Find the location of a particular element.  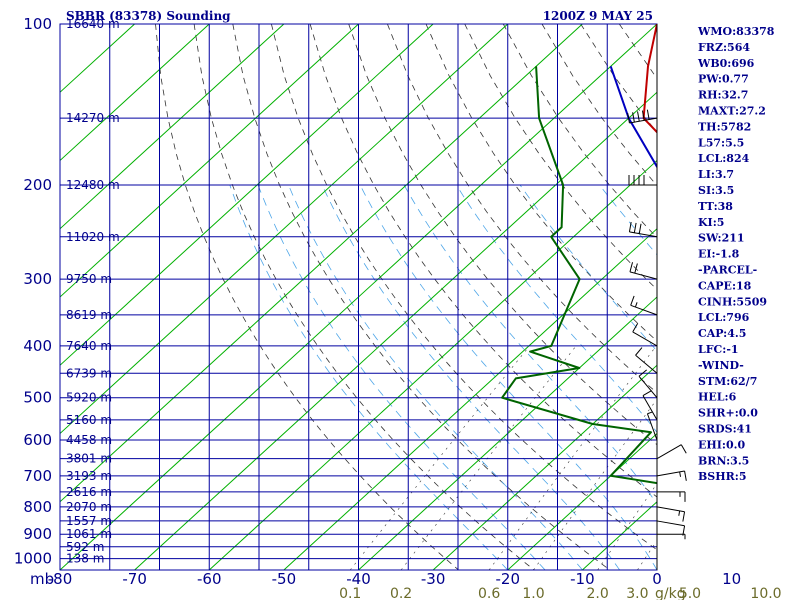

stability-index: L57:5.5 is located at coordinates (721, 142).